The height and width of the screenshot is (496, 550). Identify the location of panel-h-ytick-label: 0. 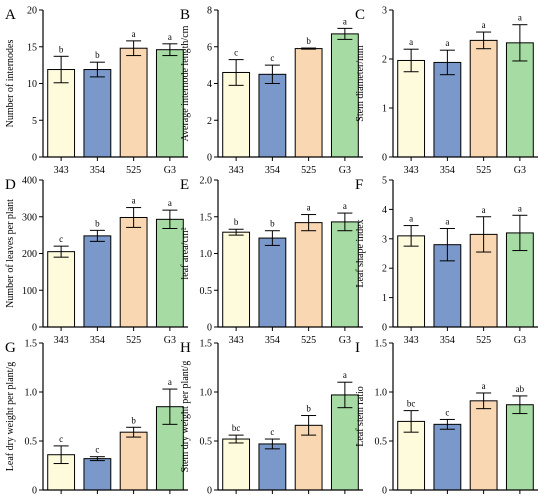
(209, 491).